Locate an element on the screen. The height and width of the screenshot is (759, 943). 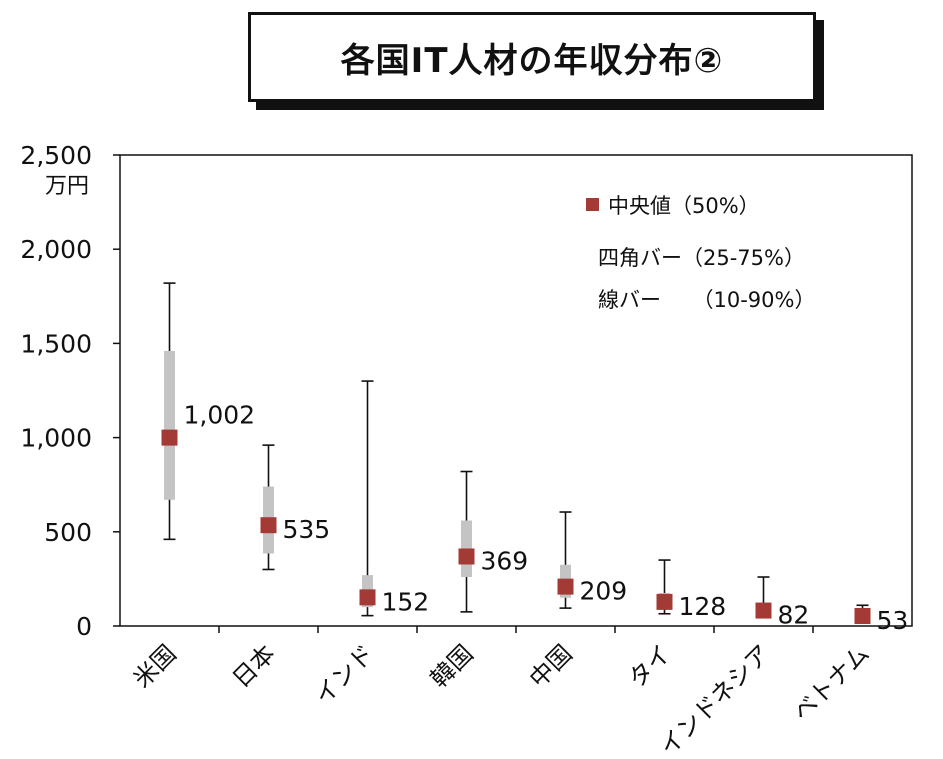
x-category-label: 中国 is located at coordinates (551, 666).